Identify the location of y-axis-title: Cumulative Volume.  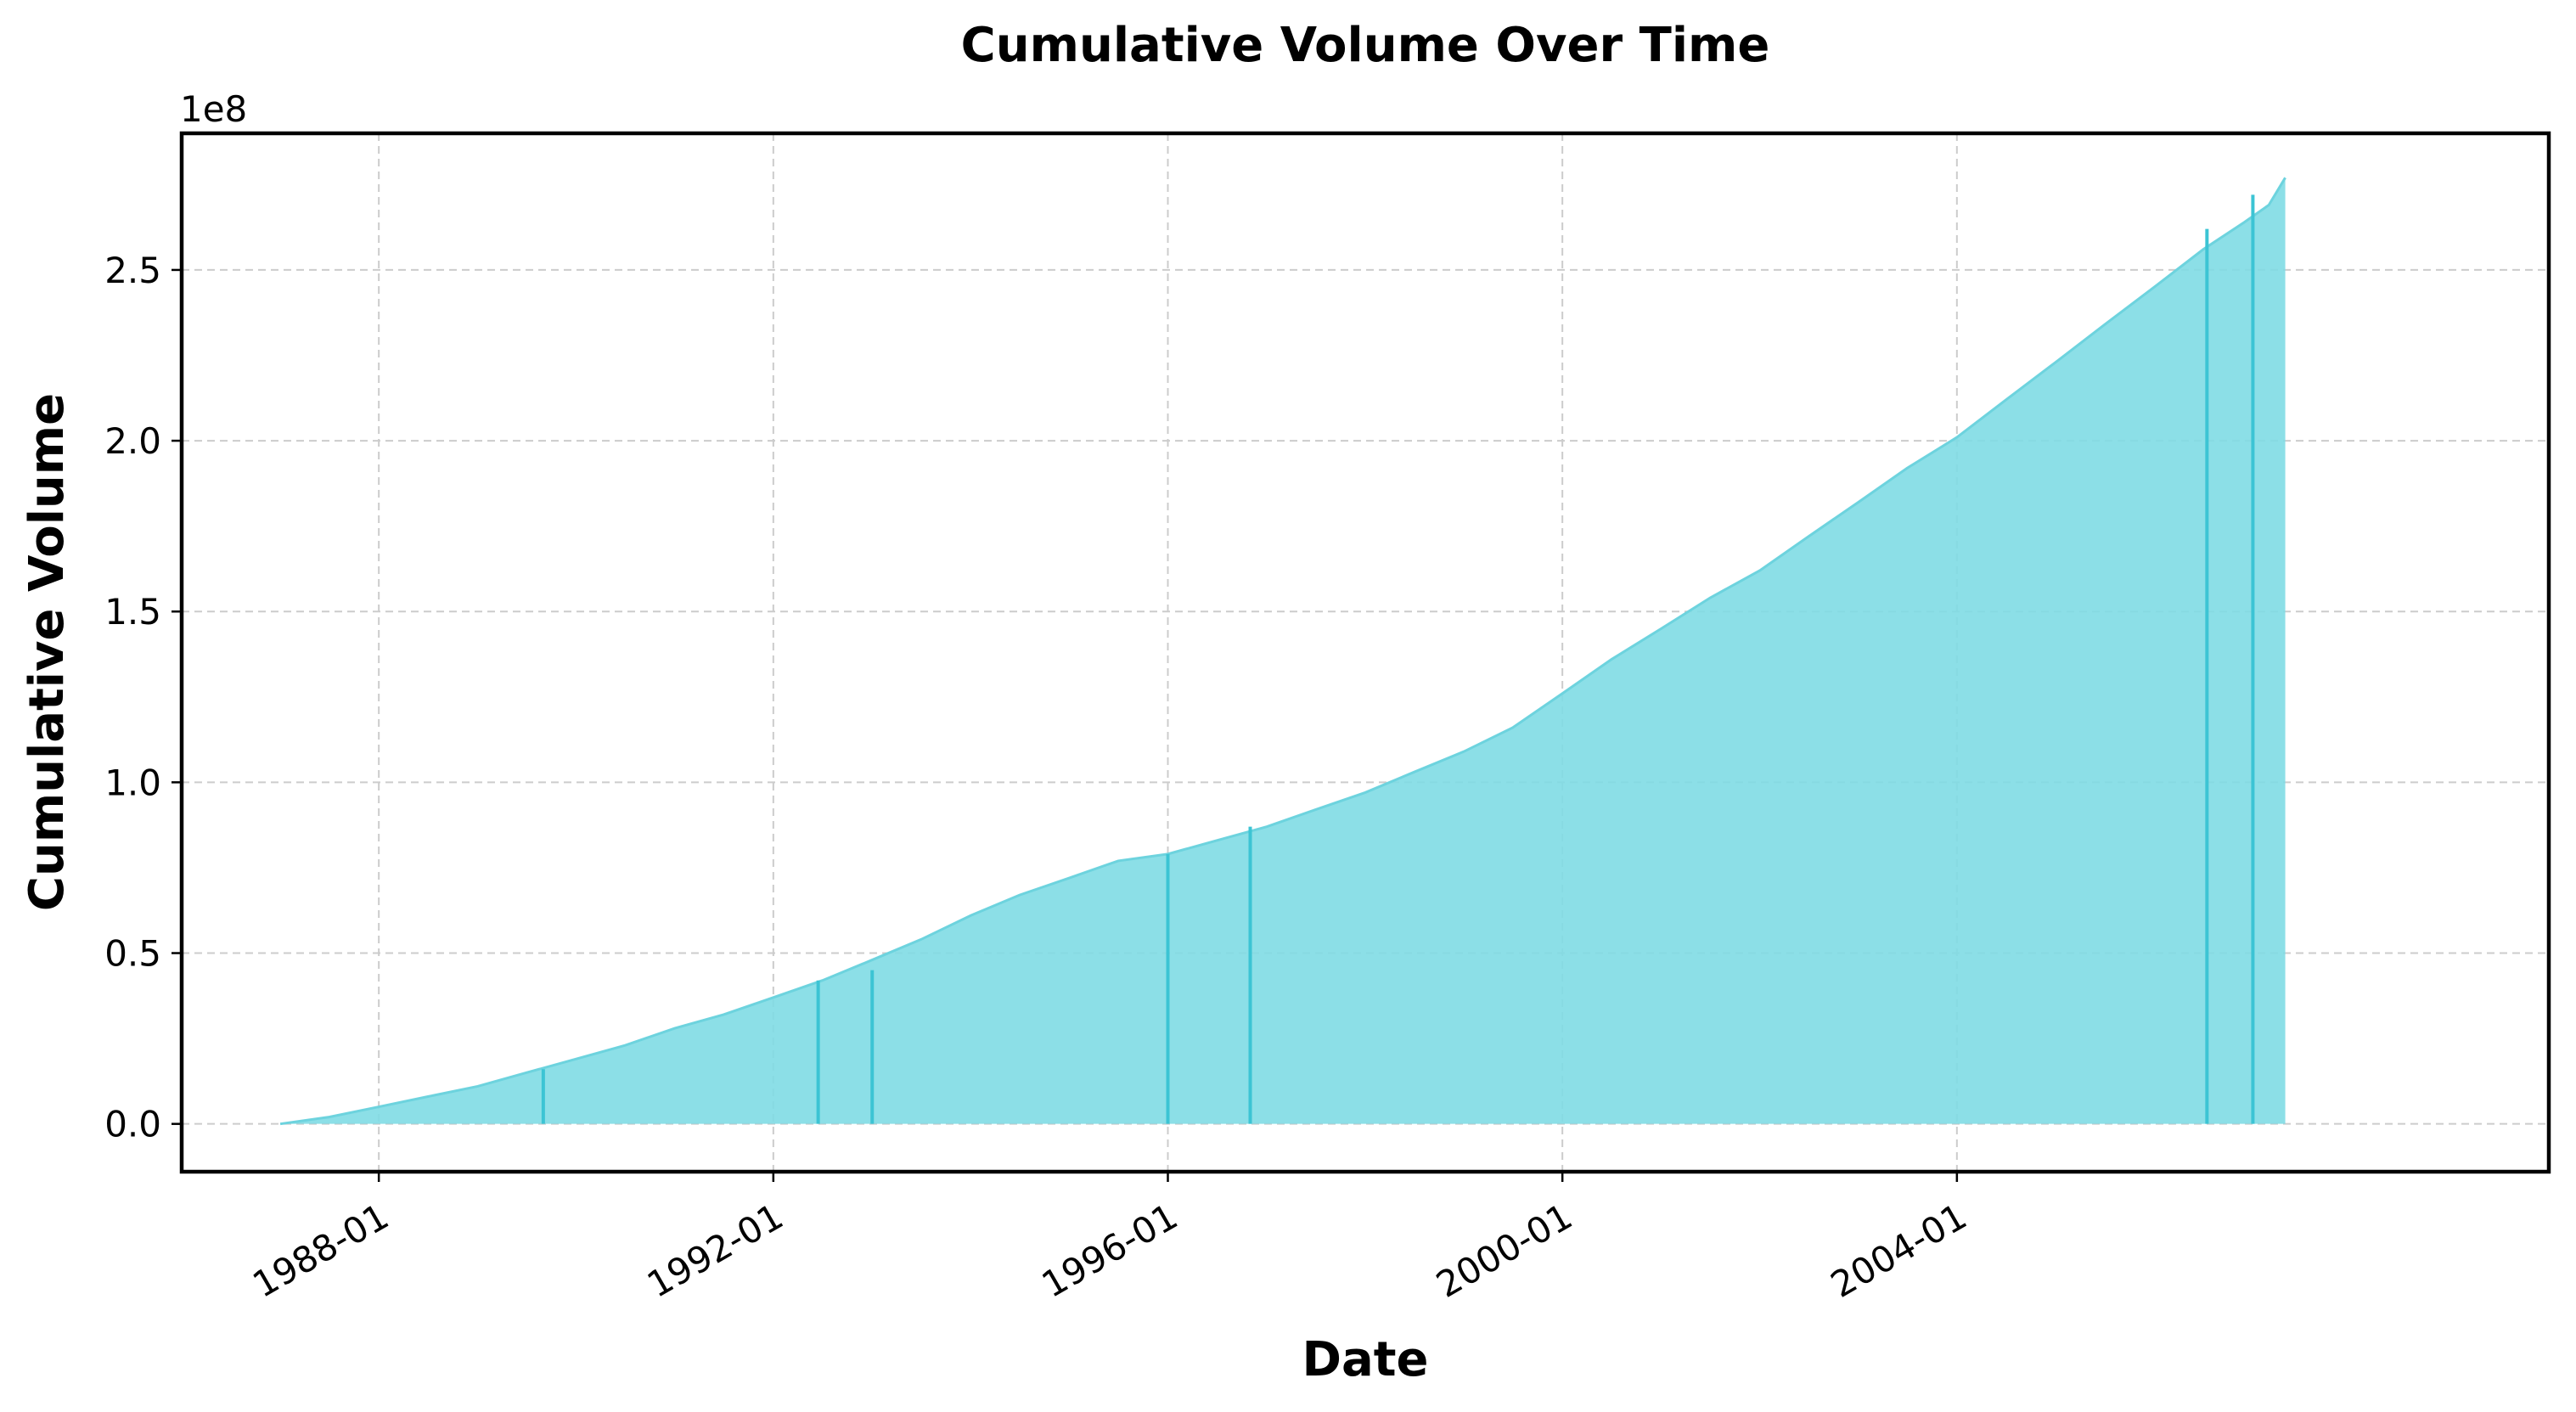
(47, 652).